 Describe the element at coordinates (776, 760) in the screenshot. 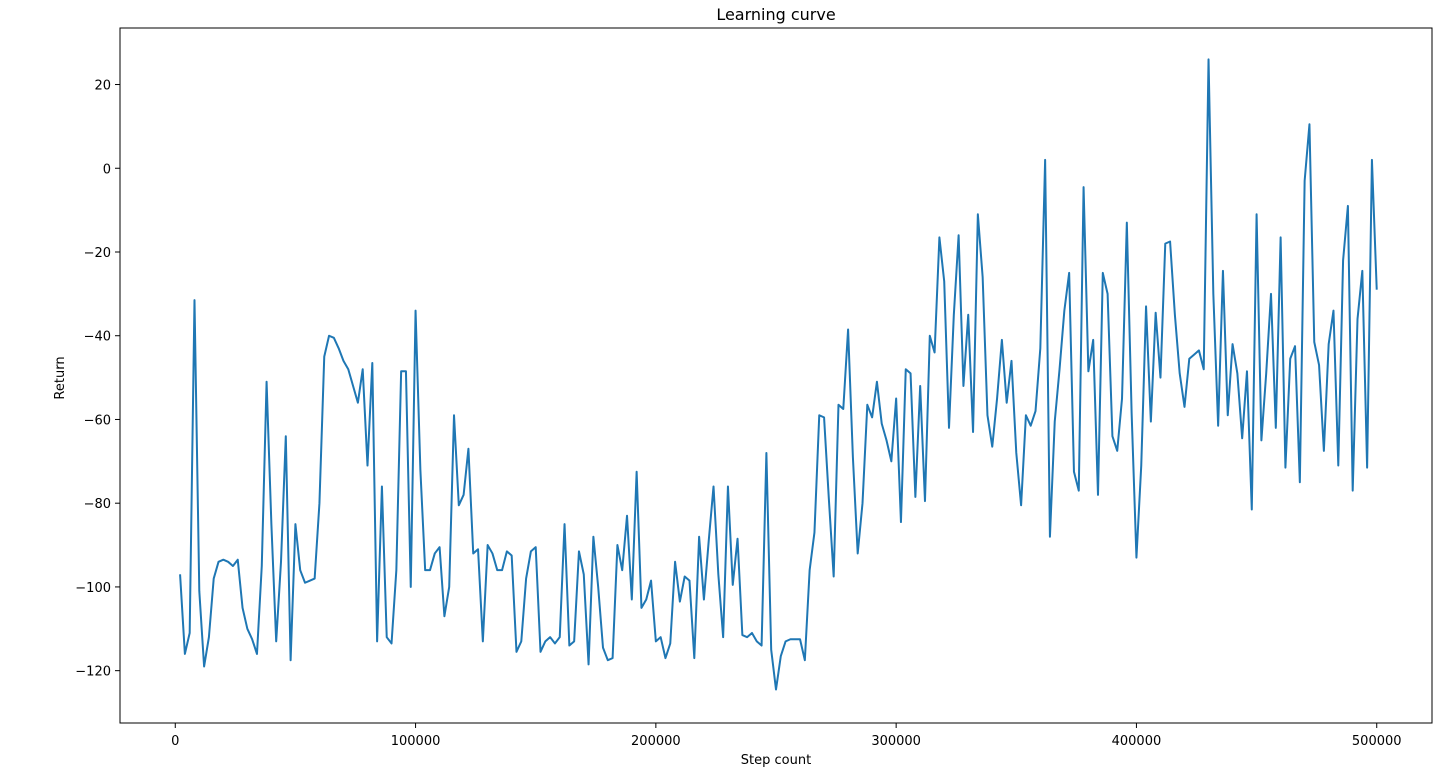

I see `x-axis-label: Step count` at that location.